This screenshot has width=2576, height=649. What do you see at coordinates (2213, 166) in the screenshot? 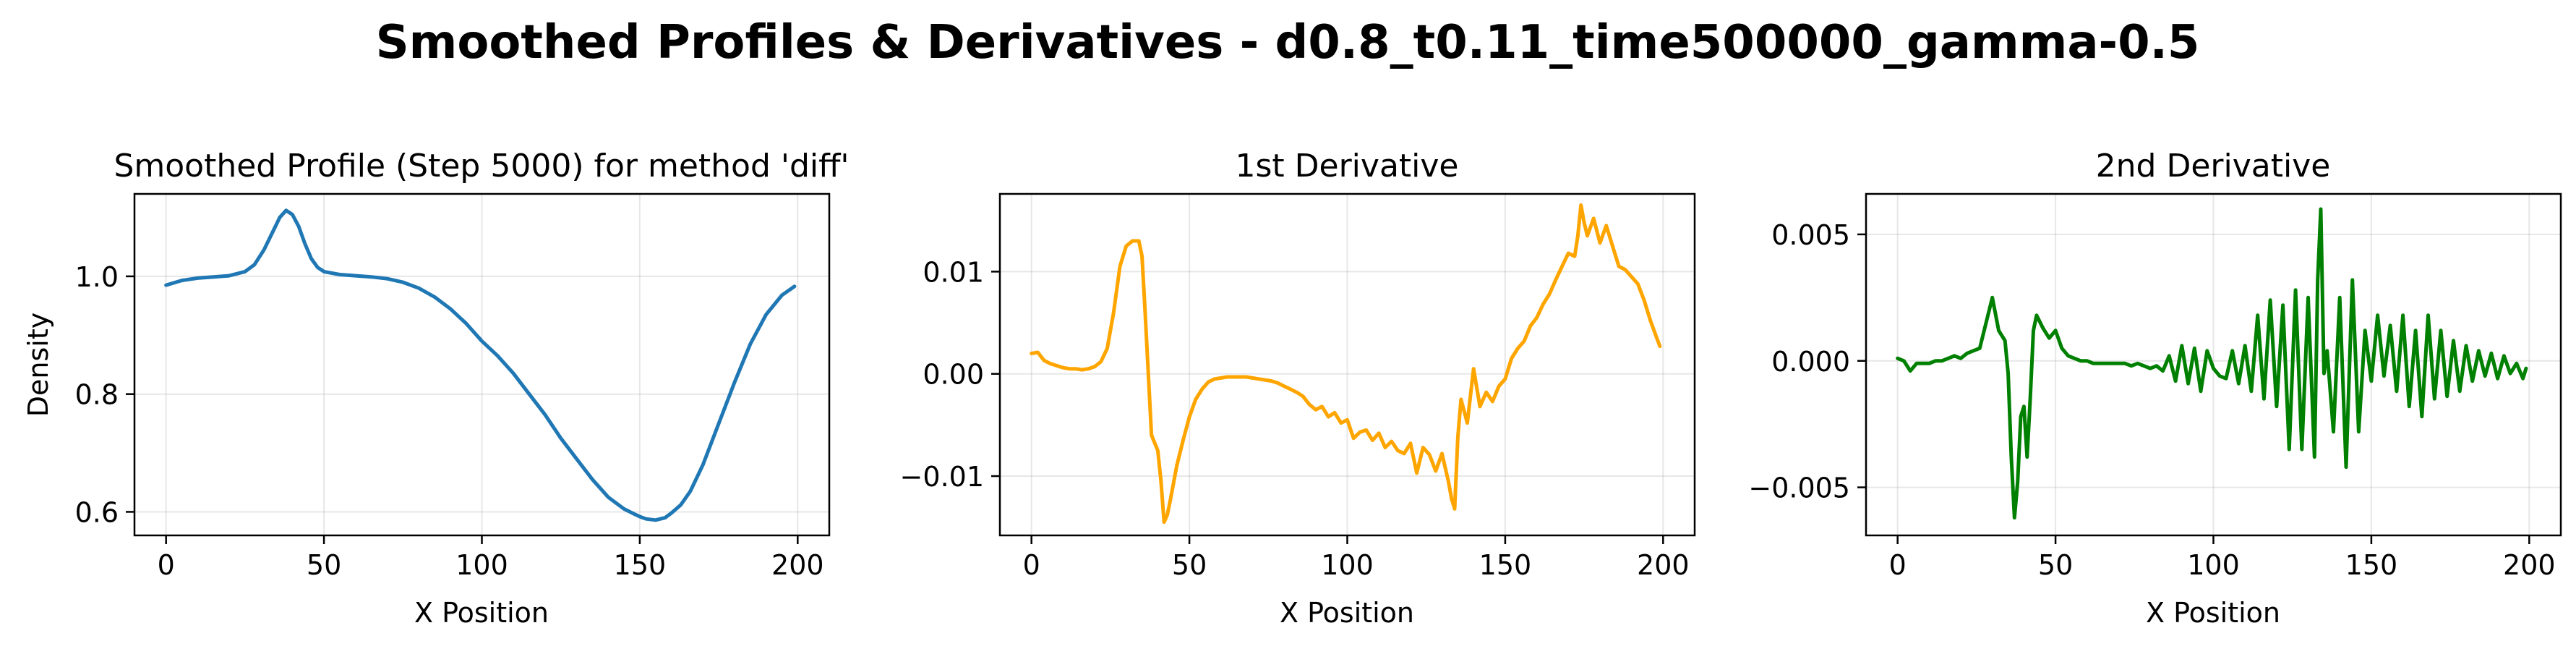
I see `panel-title: 2nd Derivative` at bounding box center [2213, 166].